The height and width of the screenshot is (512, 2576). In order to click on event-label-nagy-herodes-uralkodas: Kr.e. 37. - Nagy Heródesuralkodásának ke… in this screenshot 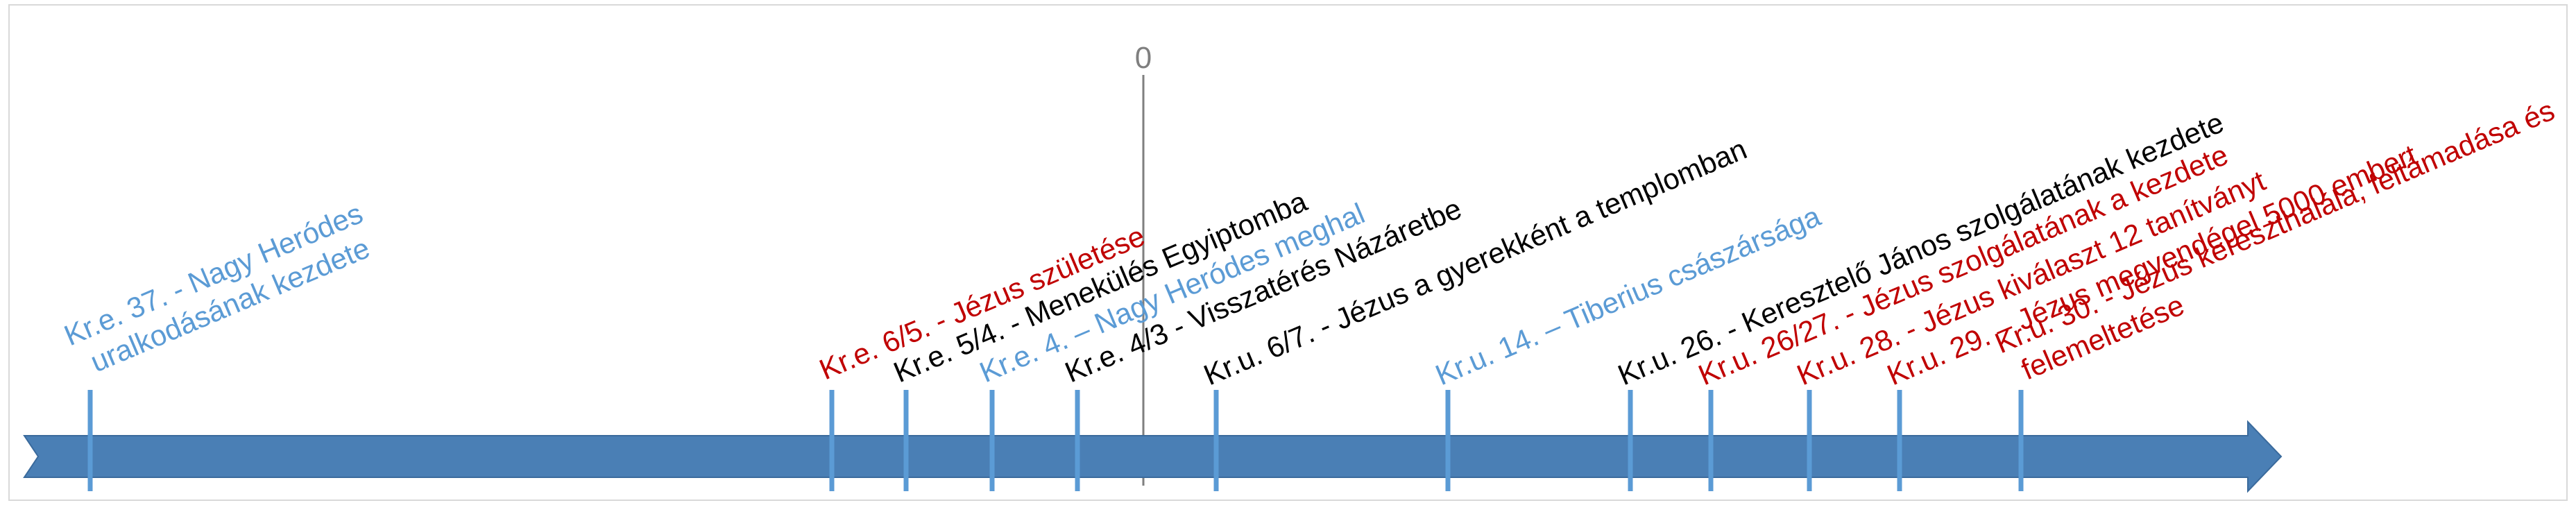, I will do `click(220, 290)`.